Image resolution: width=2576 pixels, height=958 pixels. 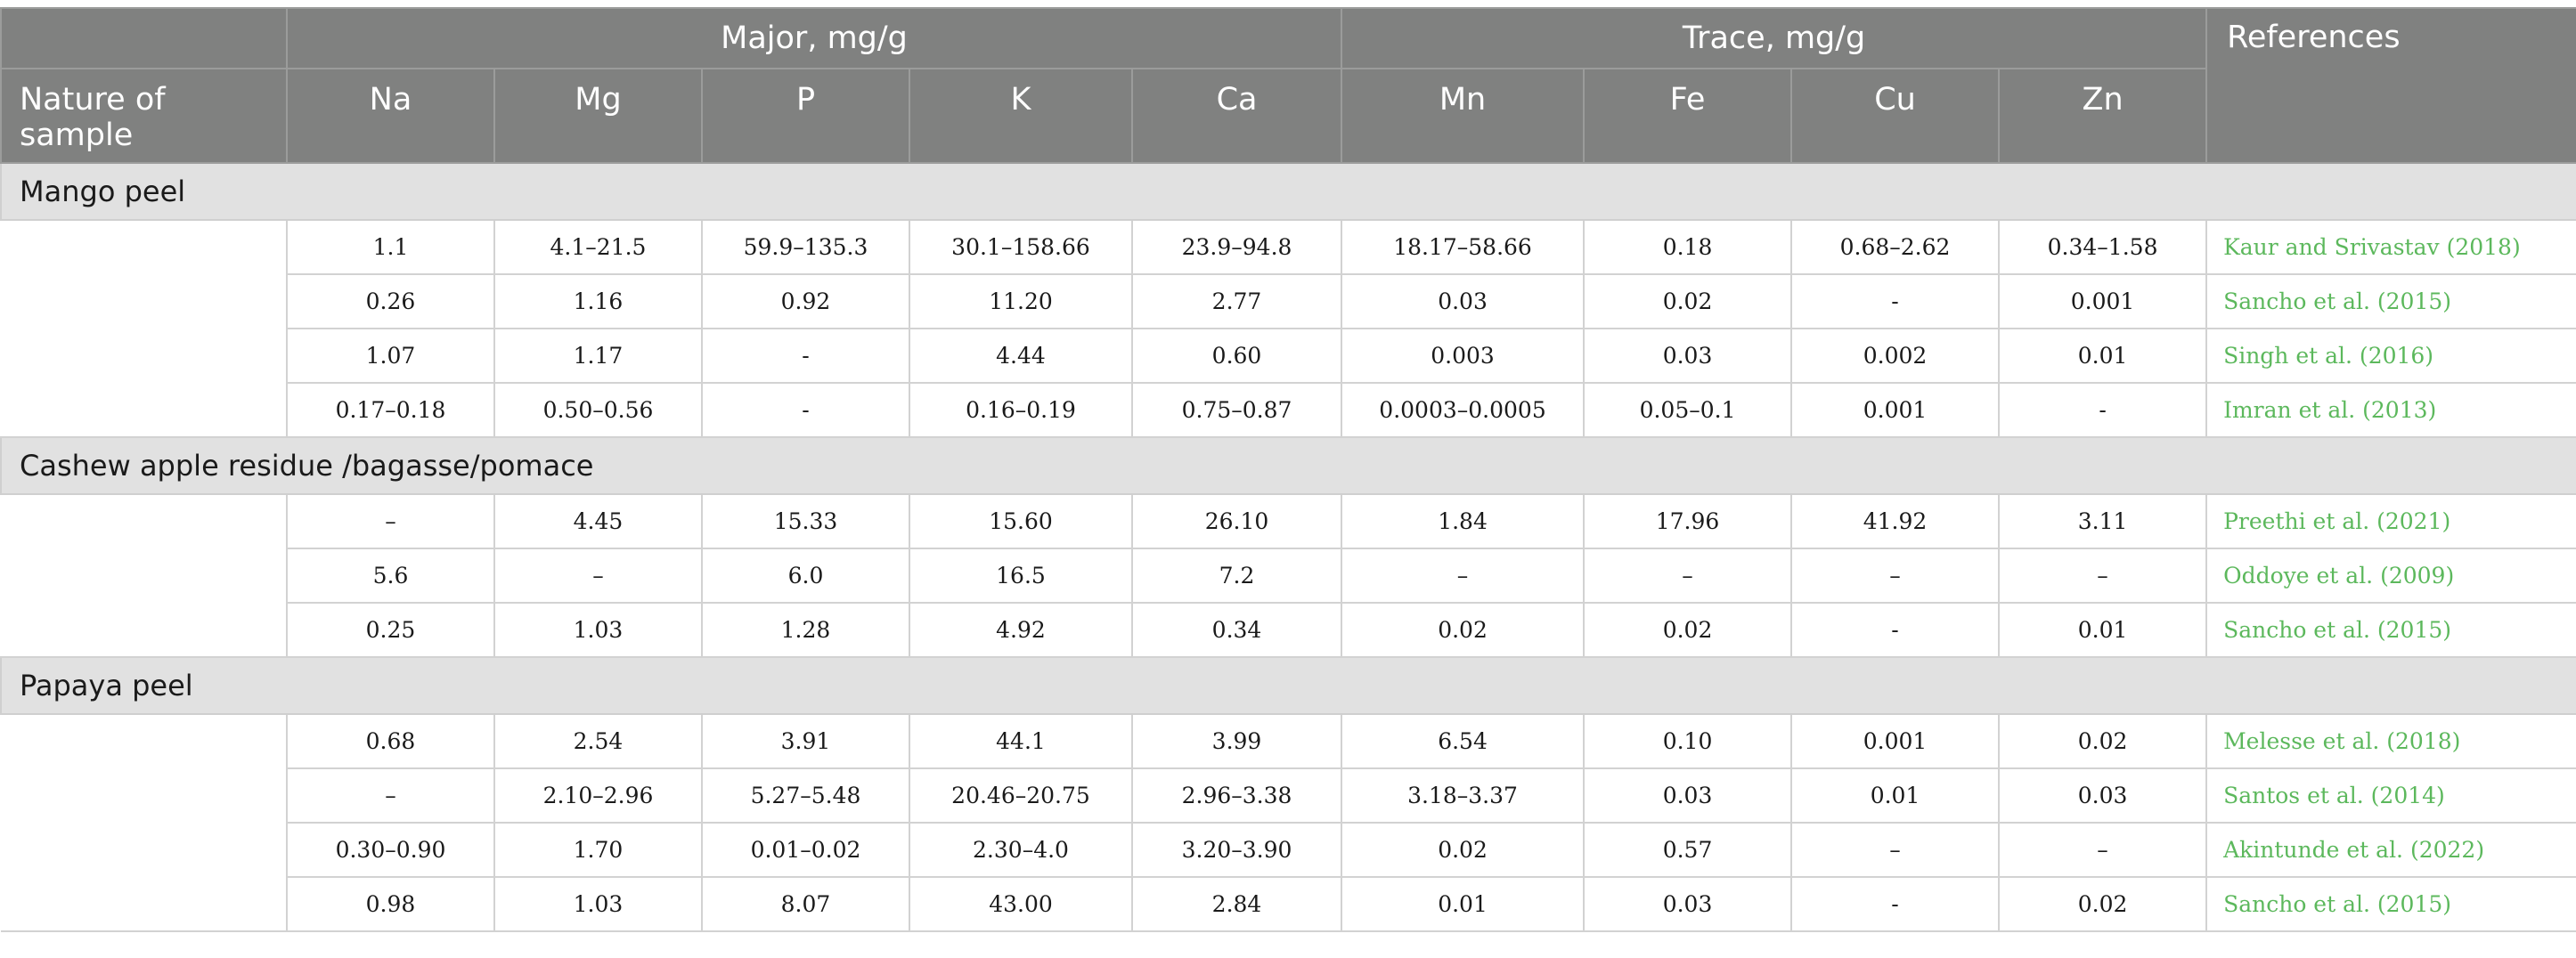 I want to click on reference-link: Imran et al. (2013), so click(x=2391, y=410).